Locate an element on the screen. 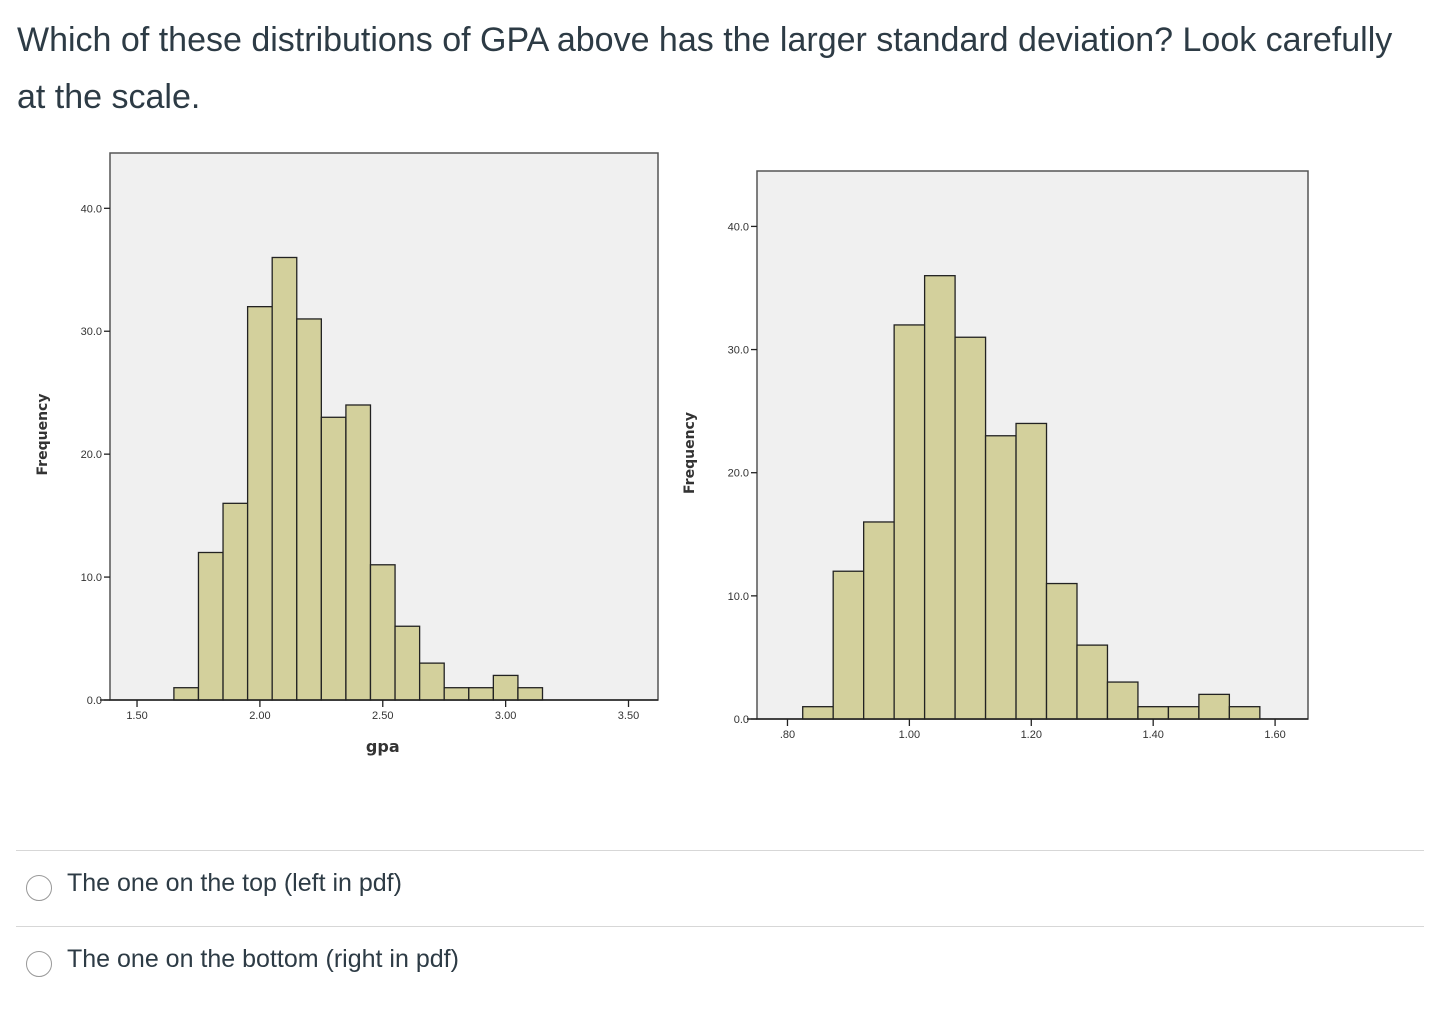 The width and height of the screenshot is (1446, 1018). radio-button-bottom is located at coordinates (39, 964).